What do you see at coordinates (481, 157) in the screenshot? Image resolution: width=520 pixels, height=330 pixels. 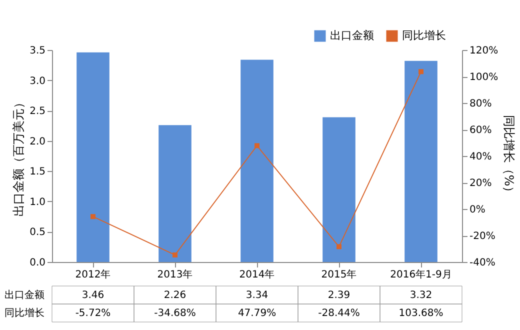 I see `y2-tick-label: 40%` at bounding box center [481, 157].